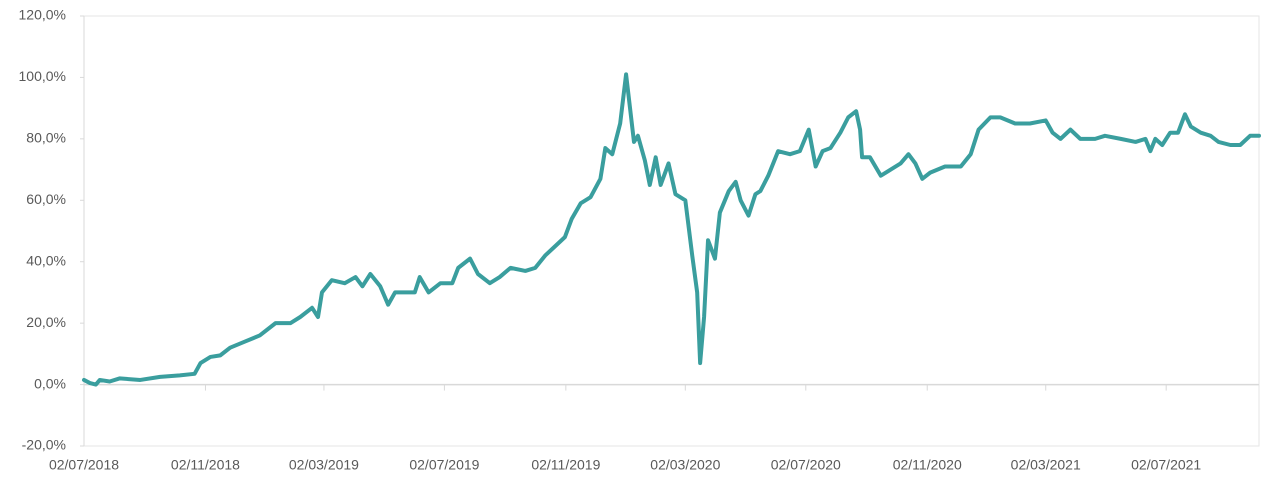 The image size is (1265, 499). Describe the element at coordinates (42, 15) in the screenshot. I see `y-tick-label: 120,0%` at that location.